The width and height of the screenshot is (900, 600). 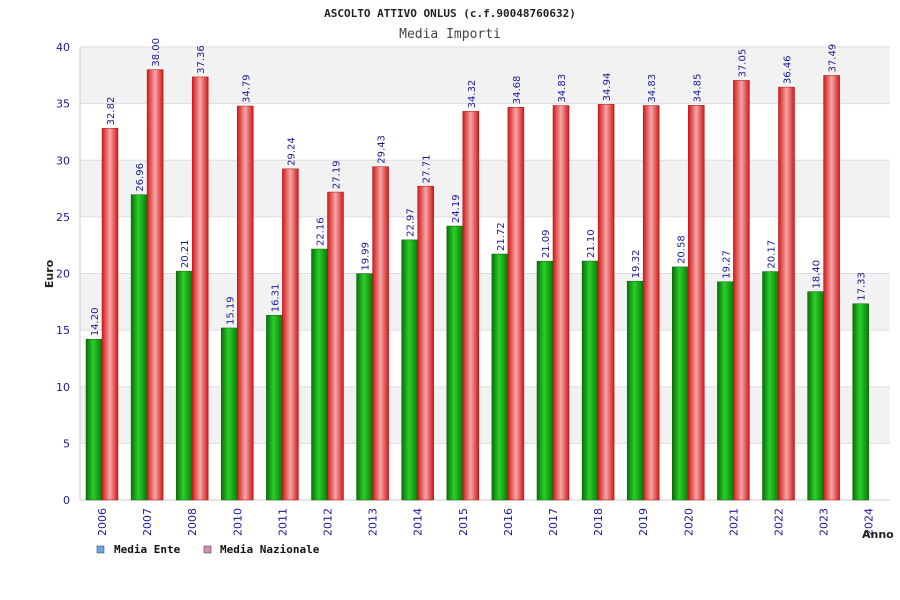 I want to click on data-label: 14.20, so click(x=95, y=322).